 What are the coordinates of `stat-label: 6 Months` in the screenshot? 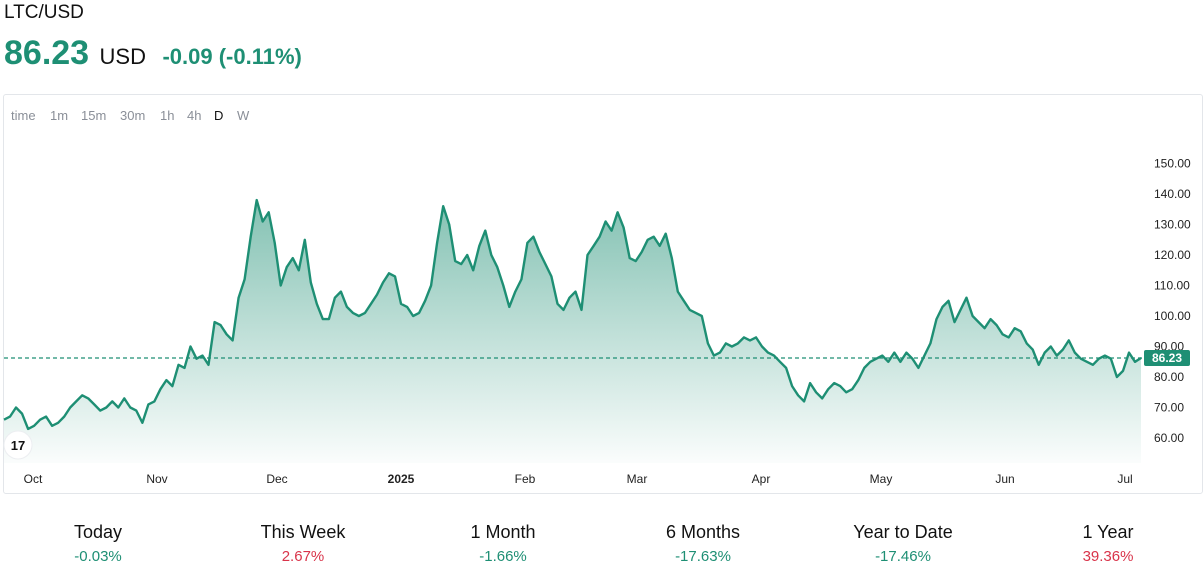 It's located at (703, 532).